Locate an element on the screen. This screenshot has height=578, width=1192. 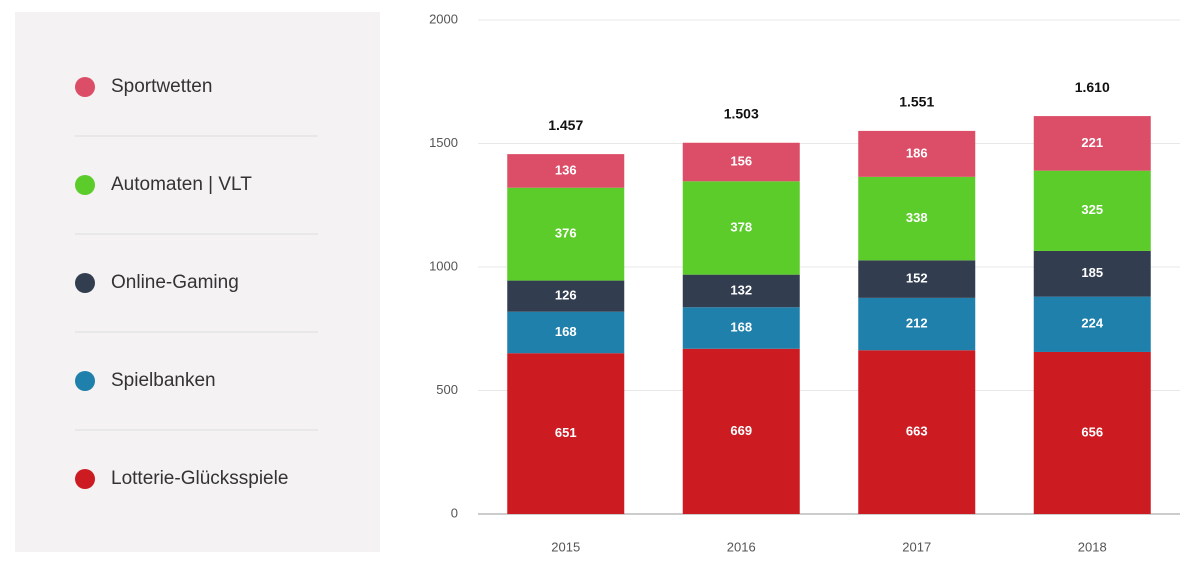
data-label: 186 is located at coordinates (917, 152).